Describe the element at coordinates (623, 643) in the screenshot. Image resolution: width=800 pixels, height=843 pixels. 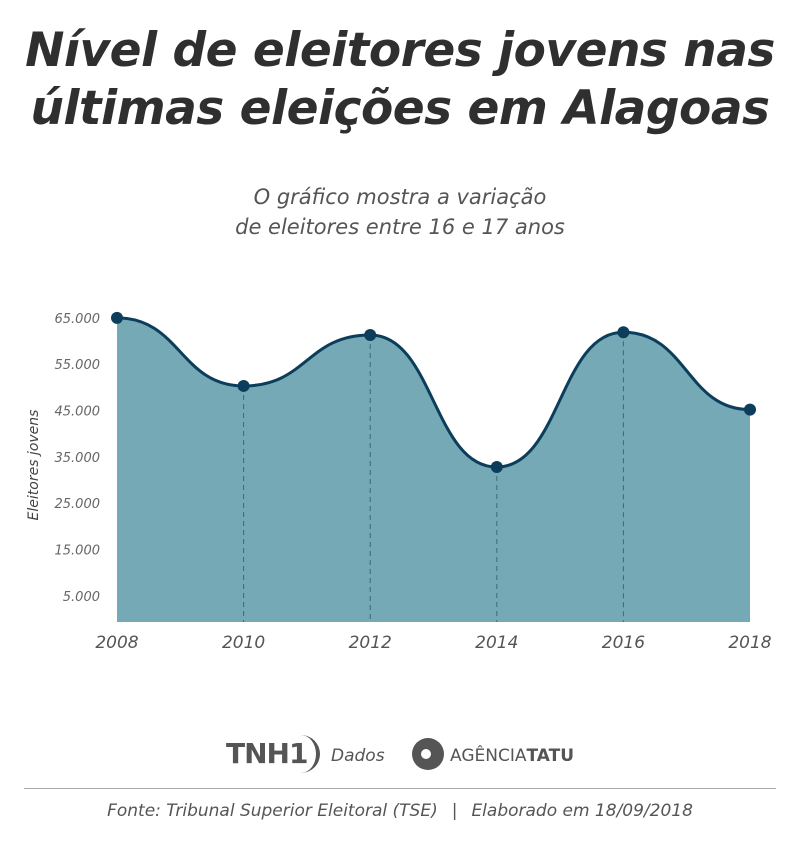
I see `x-tick-label: 2016` at that location.